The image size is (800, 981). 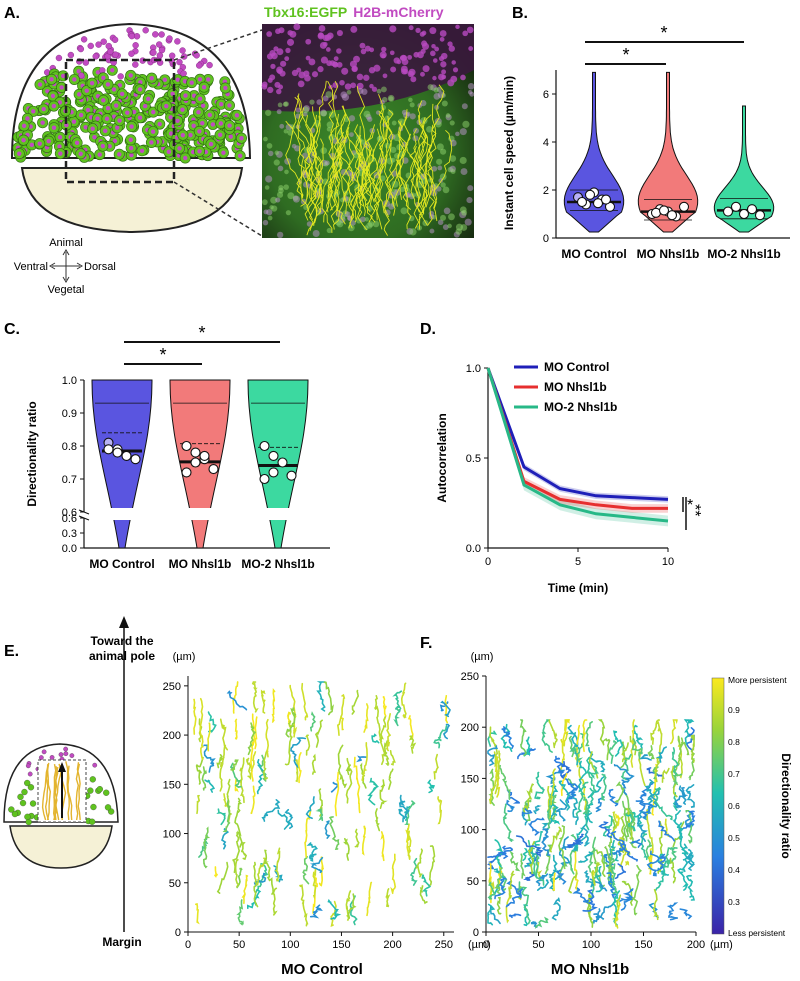 What do you see at coordinates (12, 329) in the screenshot?
I see `panel-c-label: C.` at bounding box center [12, 329].